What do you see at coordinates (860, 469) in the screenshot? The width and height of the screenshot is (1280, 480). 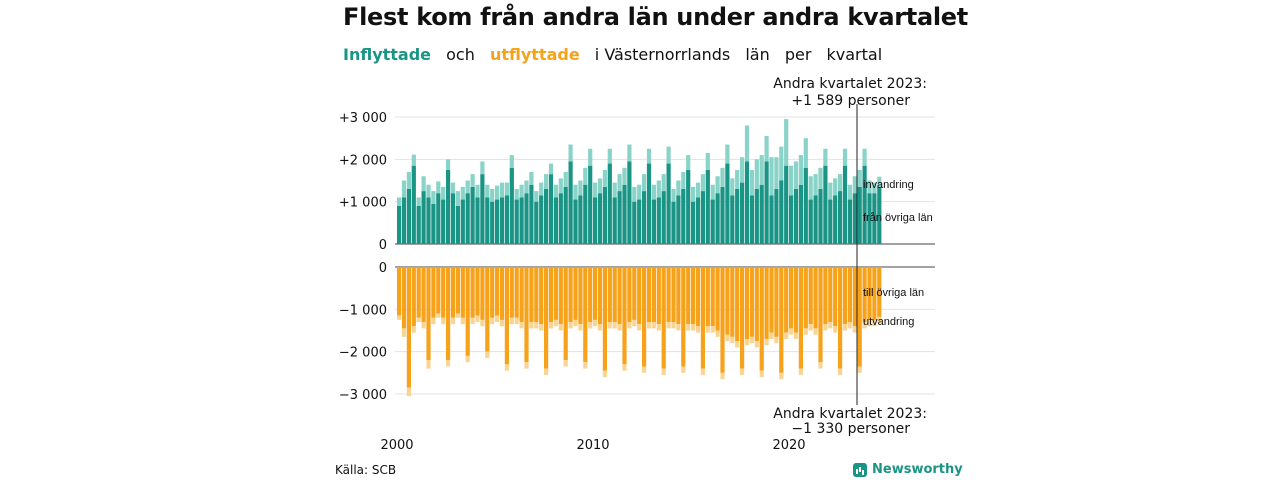 I see `newsworthy-icon` at bounding box center [860, 469].